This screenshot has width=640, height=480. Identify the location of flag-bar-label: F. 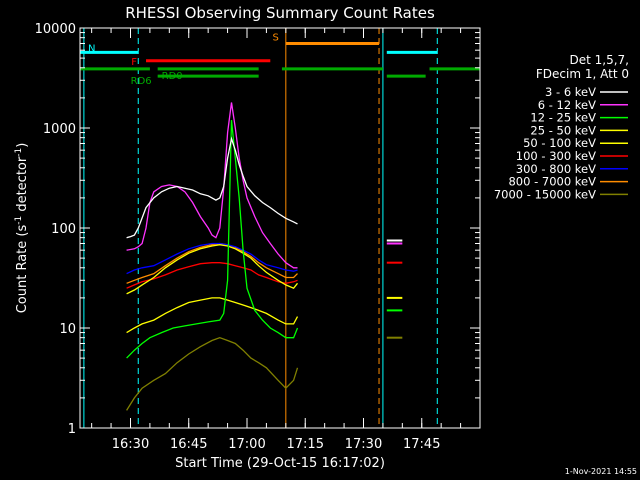
(134, 62).